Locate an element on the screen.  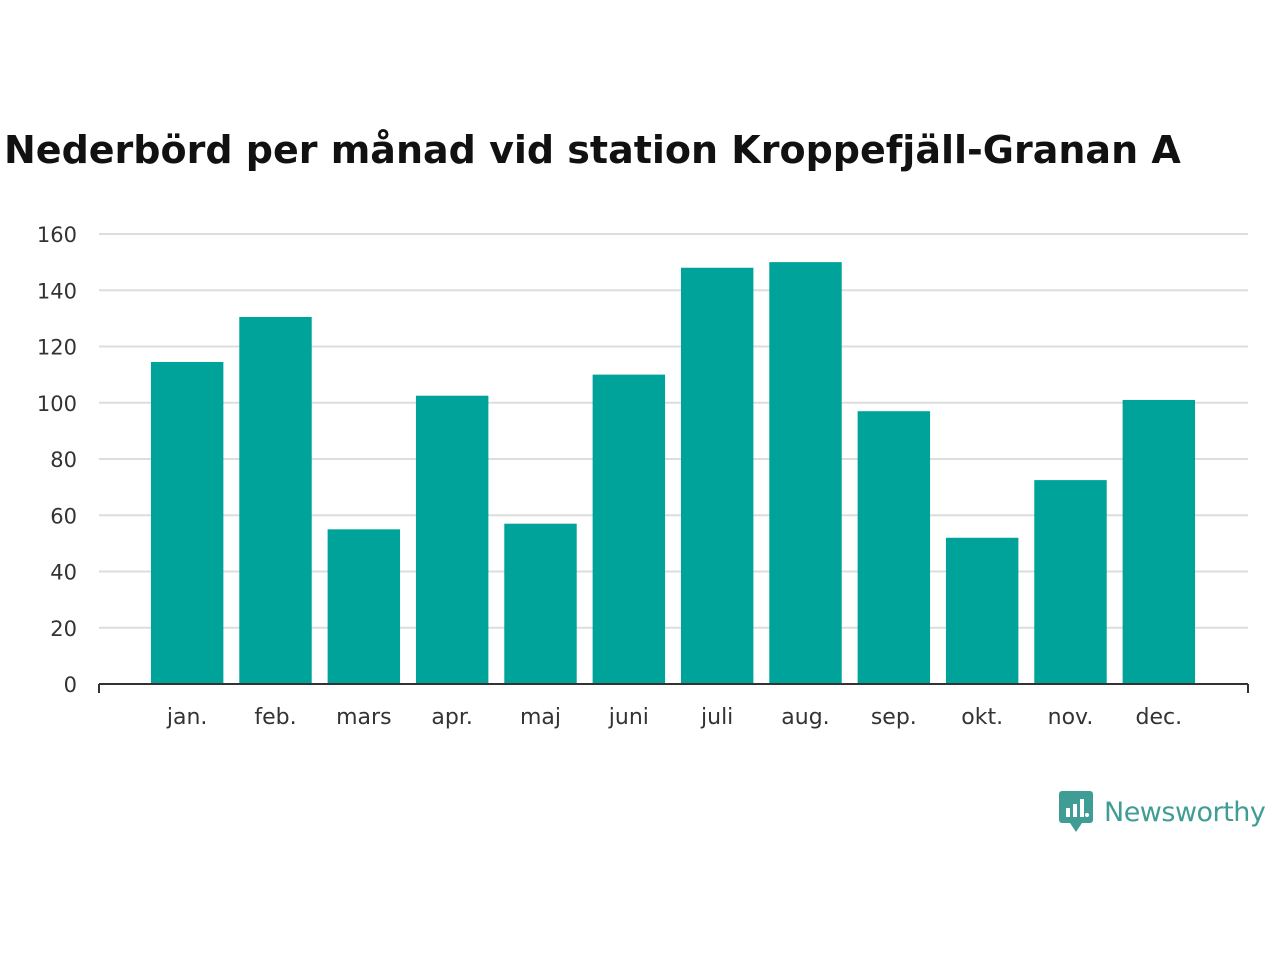
x-tick-label: okt. is located at coordinates (982, 717).